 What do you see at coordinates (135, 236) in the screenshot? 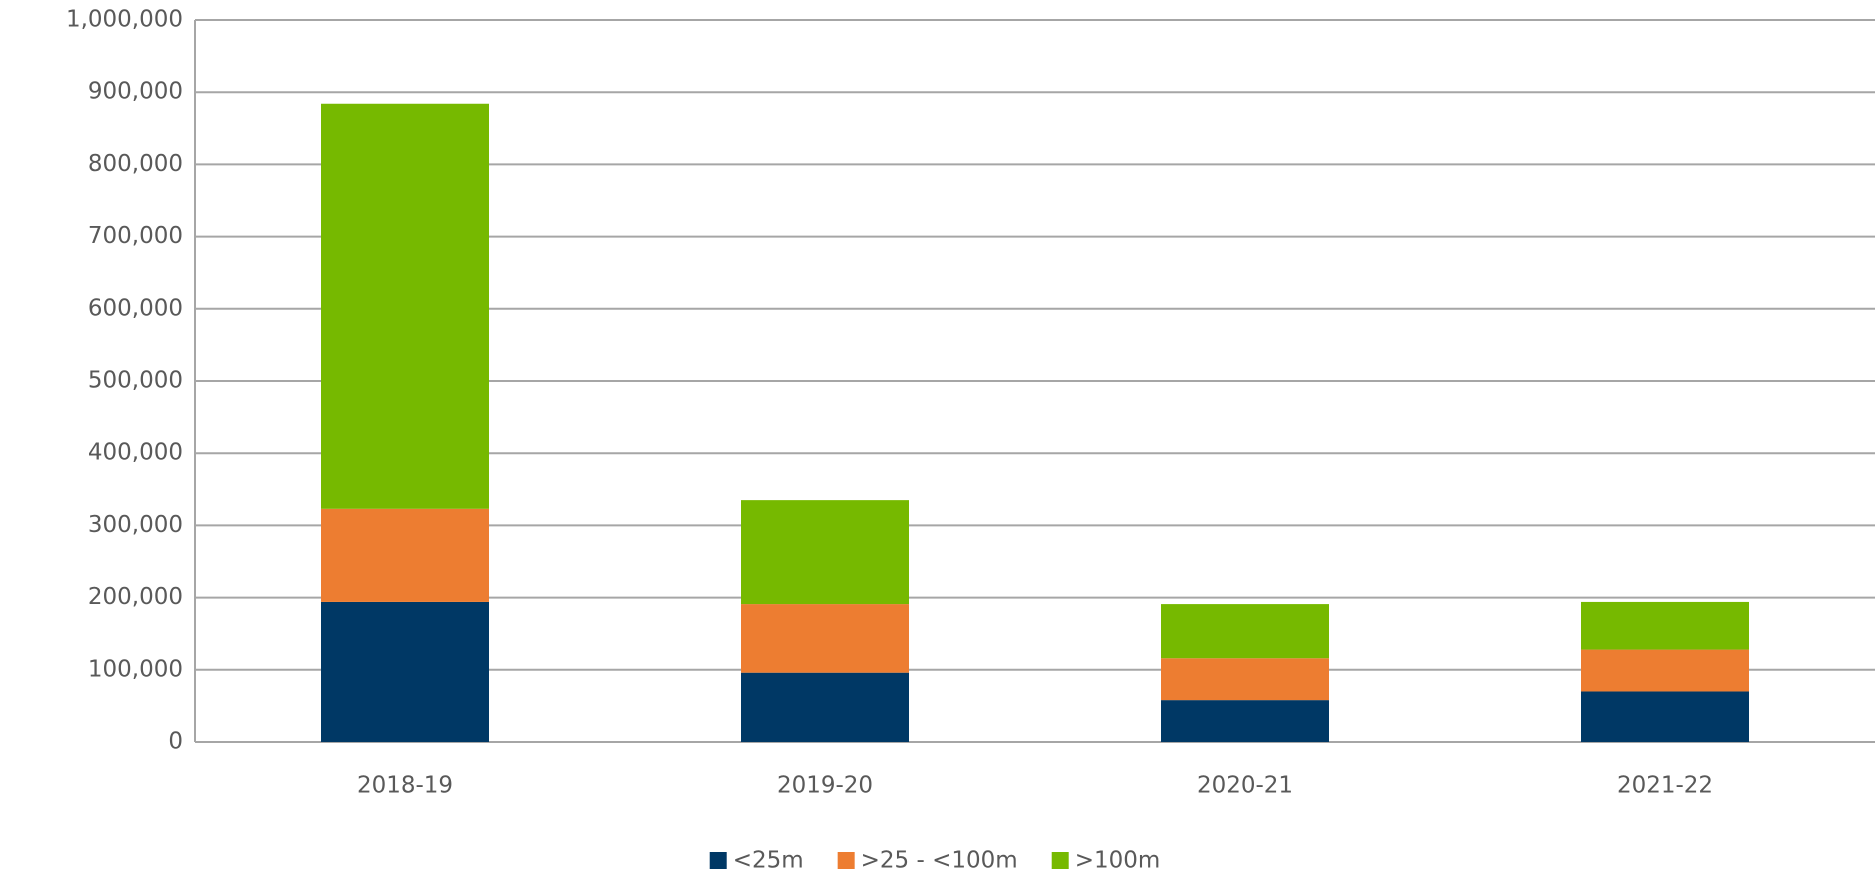
I see `y-tick-label: 700,000` at bounding box center [135, 236].